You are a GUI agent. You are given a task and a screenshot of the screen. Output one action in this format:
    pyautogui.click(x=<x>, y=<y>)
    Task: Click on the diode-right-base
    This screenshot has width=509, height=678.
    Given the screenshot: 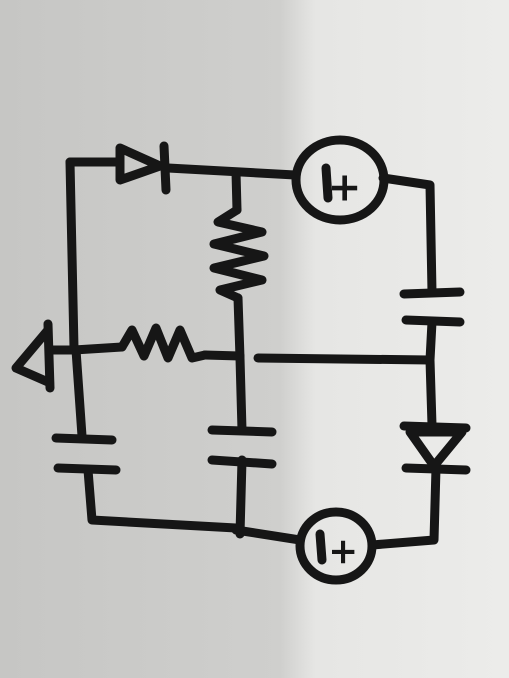 What is the action you would take?
    pyautogui.click(x=436, y=469)
    